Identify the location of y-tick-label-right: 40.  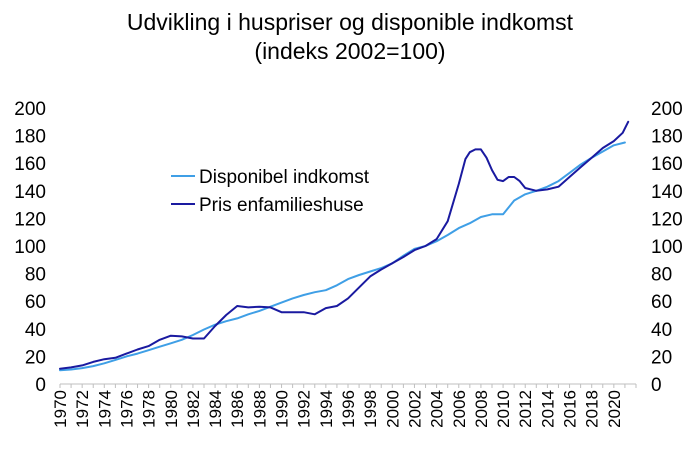
(661, 330).